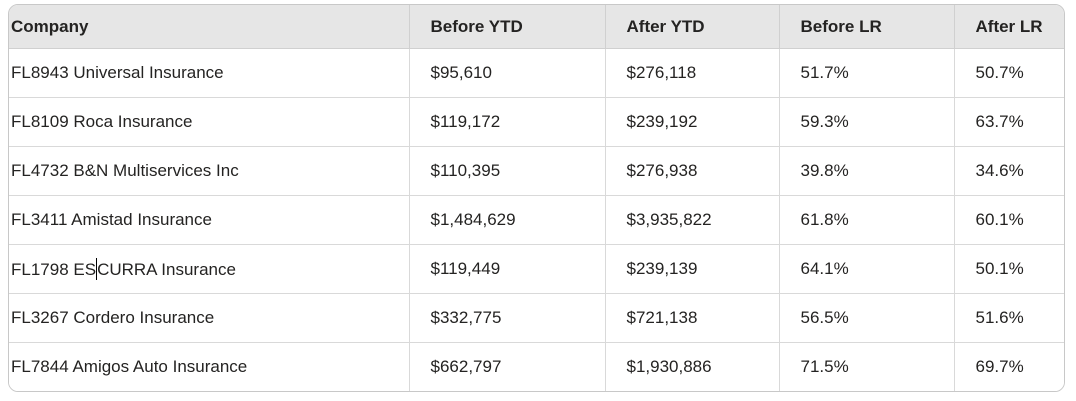 Image resolution: width=1076 pixels, height=401 pixels. I want to click on column-header-after-lr: After LR, so click(1008, 27).